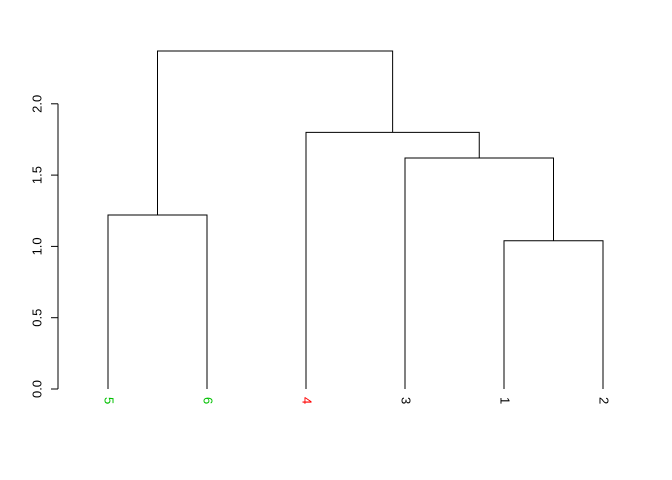 This screenshot has width=672, height=480. I want to click on leaf-labels: 5 6 4 3 1 2, so click(357, 400).